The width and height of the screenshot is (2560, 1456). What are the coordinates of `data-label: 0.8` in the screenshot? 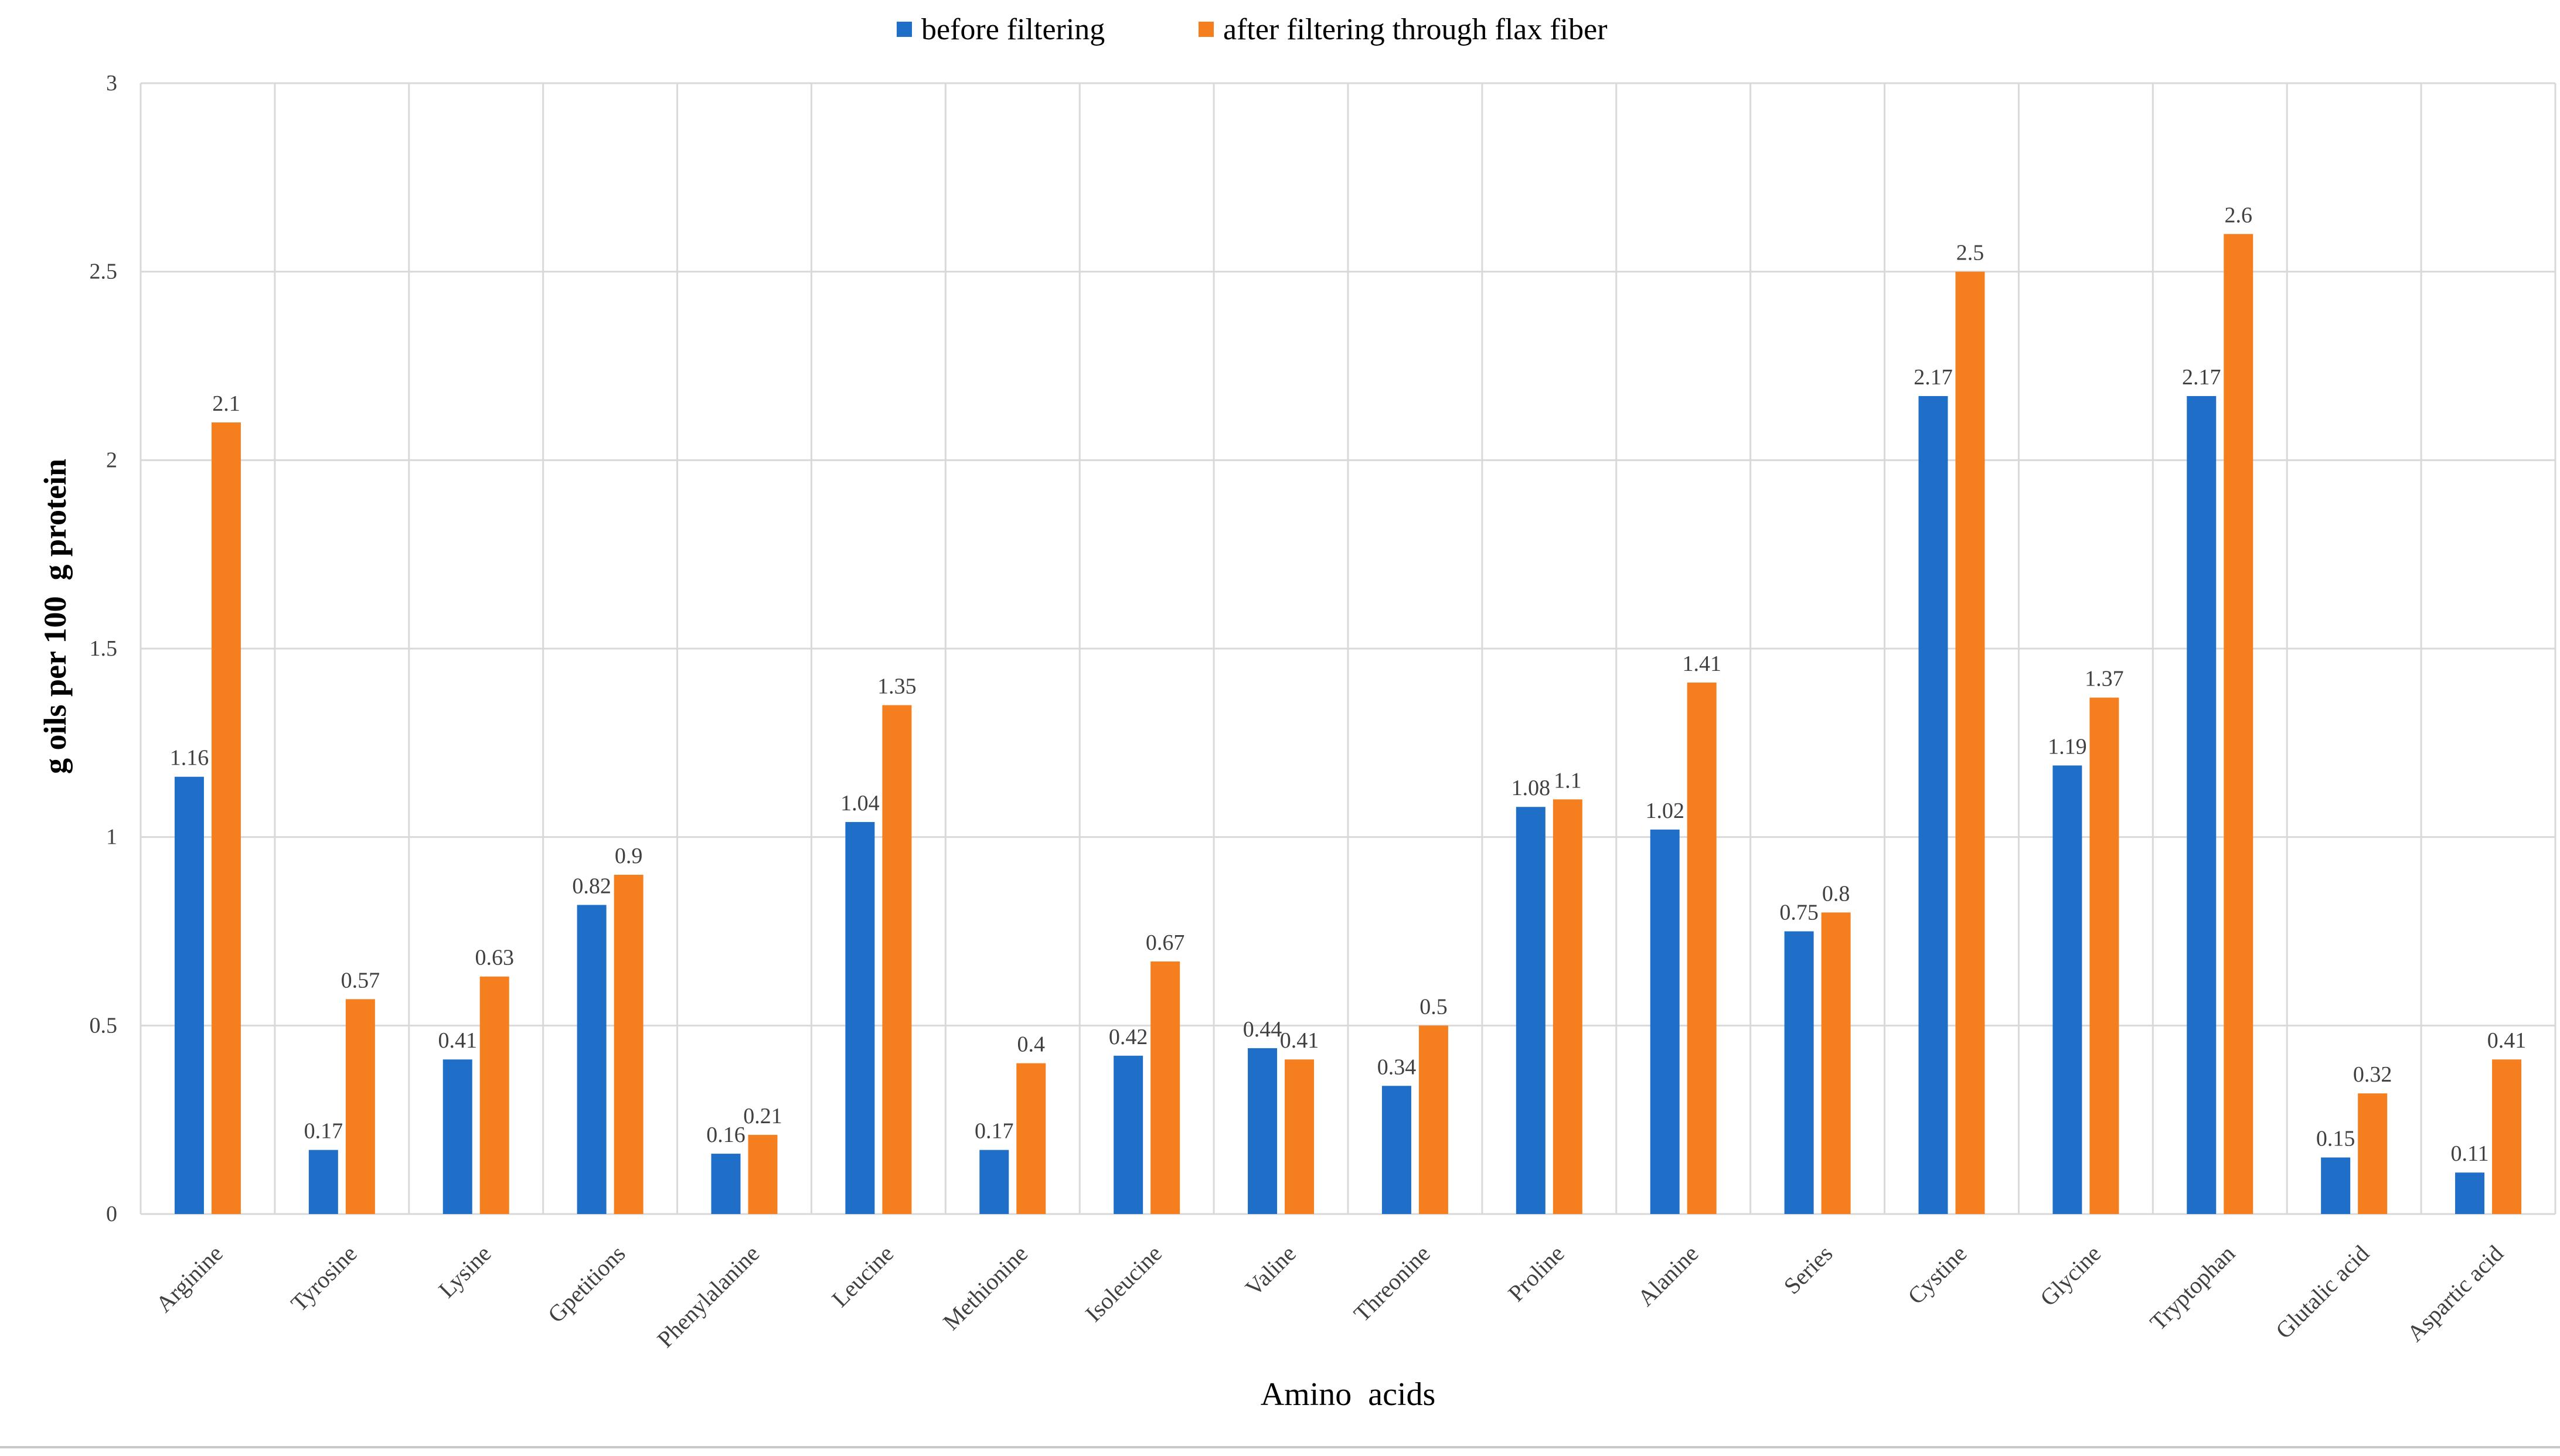 It's located at (1836, 893).